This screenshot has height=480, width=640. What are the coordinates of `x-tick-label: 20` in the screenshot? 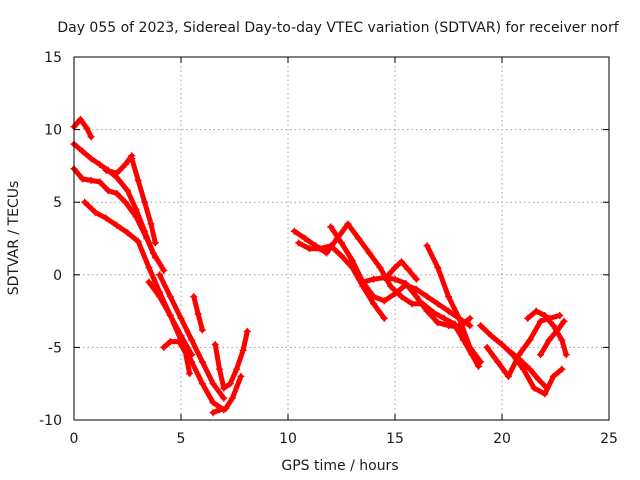 It's located at (502, 439).